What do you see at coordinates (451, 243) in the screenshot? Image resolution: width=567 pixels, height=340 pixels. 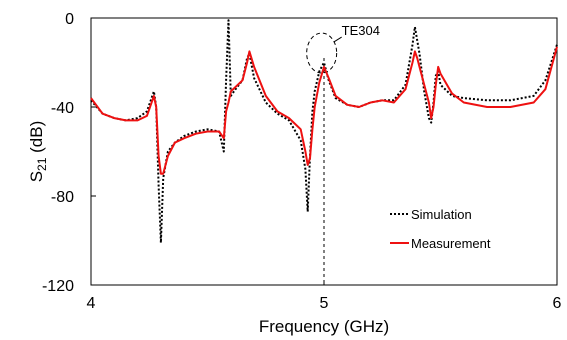 I see `legend-measurement-label: Measurement` at bounding box center [451, 243].